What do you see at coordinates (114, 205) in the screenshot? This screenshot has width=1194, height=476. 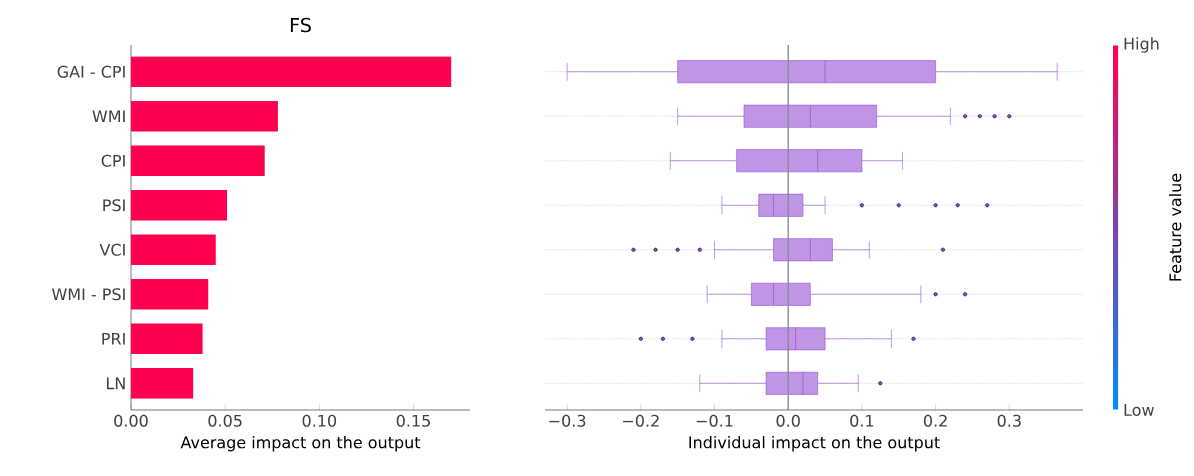 I see `y-tick-label: PSI` at bounding box center [114, 205].